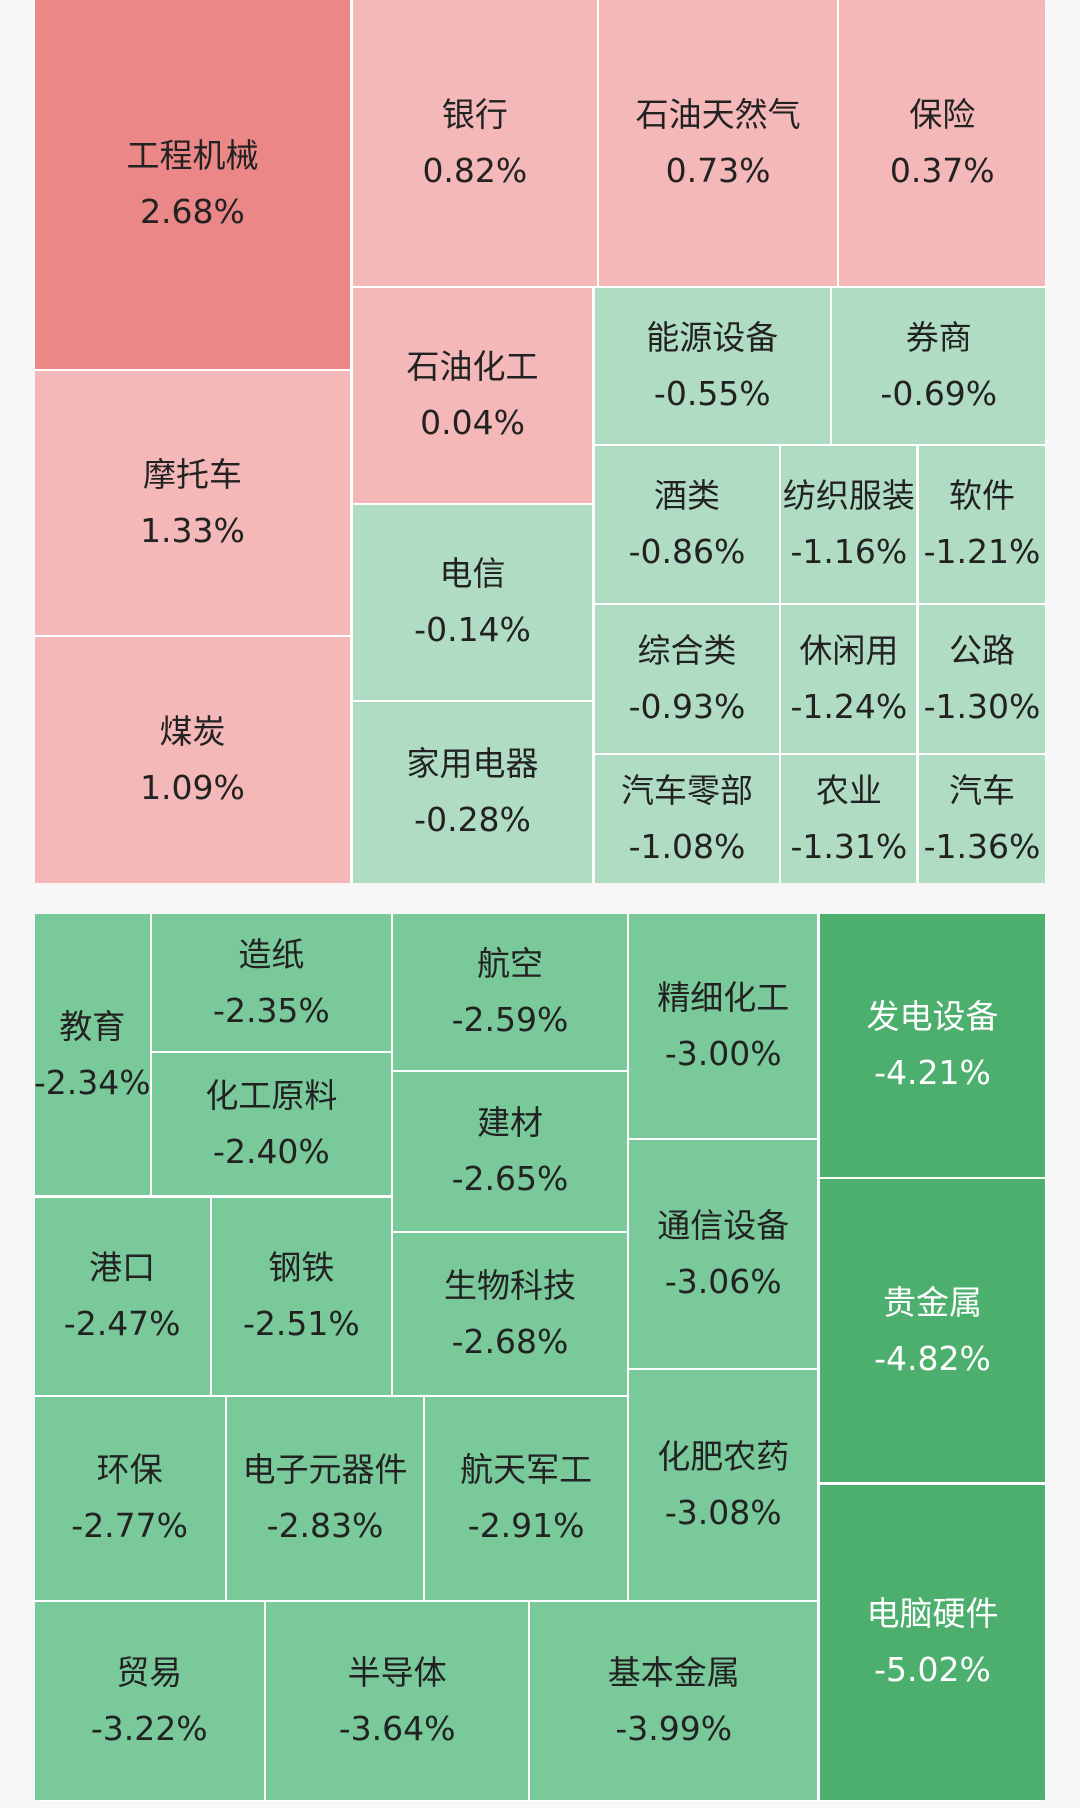  I want to click on sector-tile: 航空 -2.59%, so click(510, 992).